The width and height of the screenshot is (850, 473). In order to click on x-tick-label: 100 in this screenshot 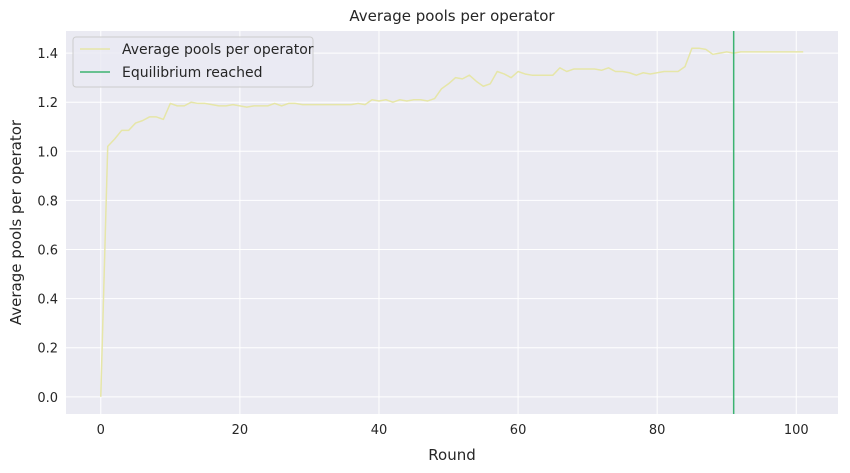, I will do `click(796, 430)`.